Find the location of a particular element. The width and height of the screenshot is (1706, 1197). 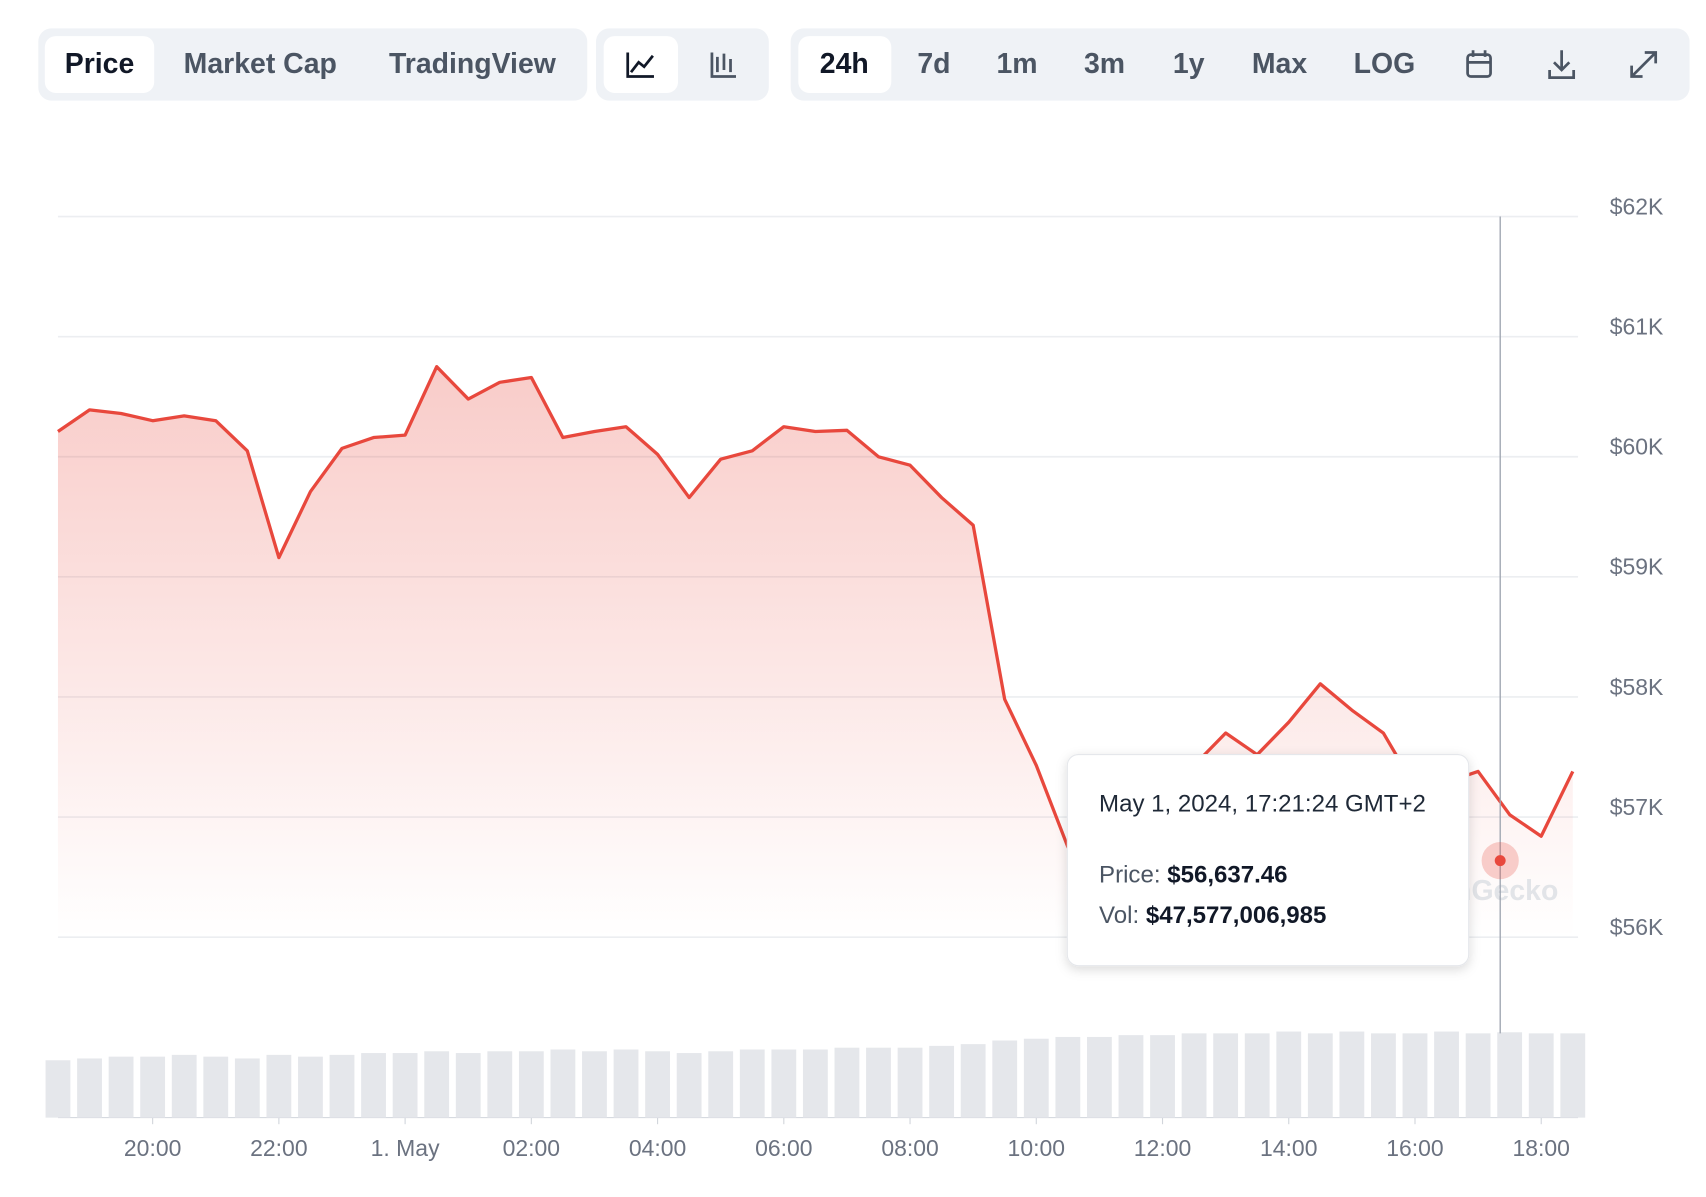

range-group is located at coordinates (1240, 64).